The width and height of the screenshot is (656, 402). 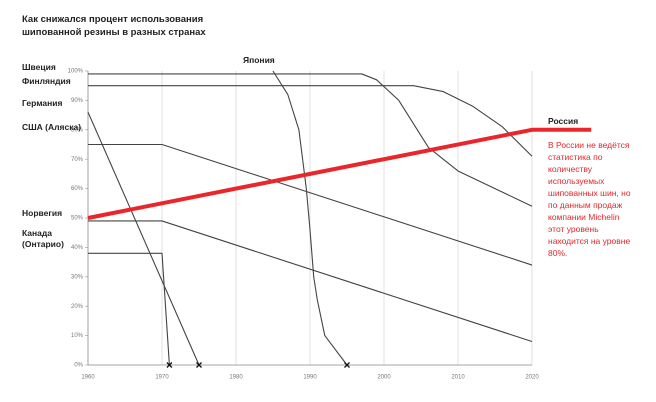 I want to click on y-tick-label: 30%, so click(x=77, y=277).